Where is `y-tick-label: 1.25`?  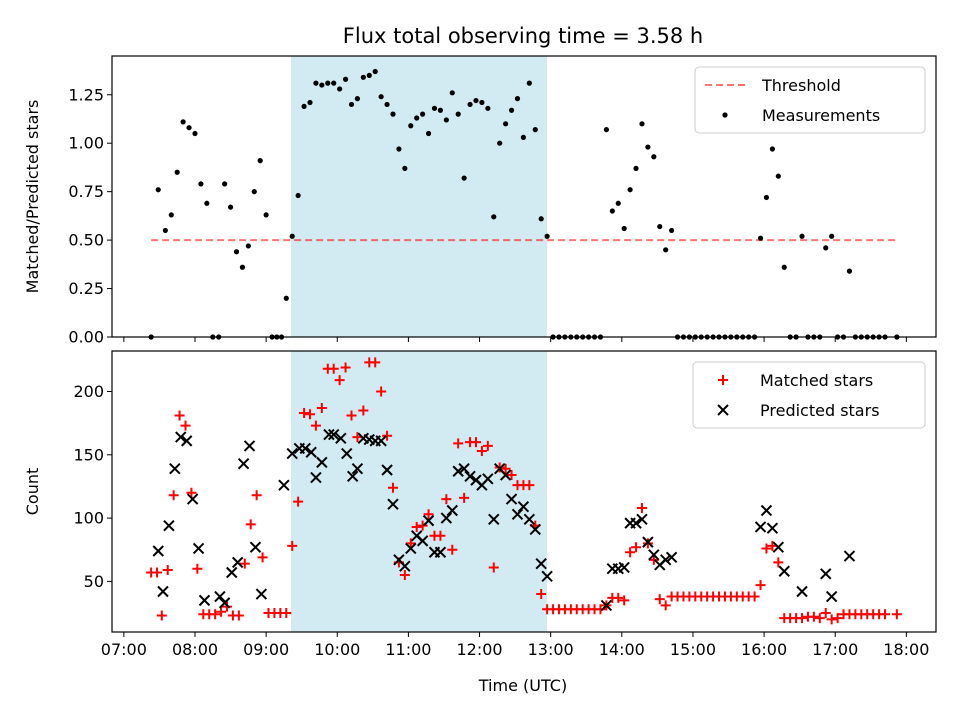 y-tick-label: 1.25 is located at coordinates (86, 94).